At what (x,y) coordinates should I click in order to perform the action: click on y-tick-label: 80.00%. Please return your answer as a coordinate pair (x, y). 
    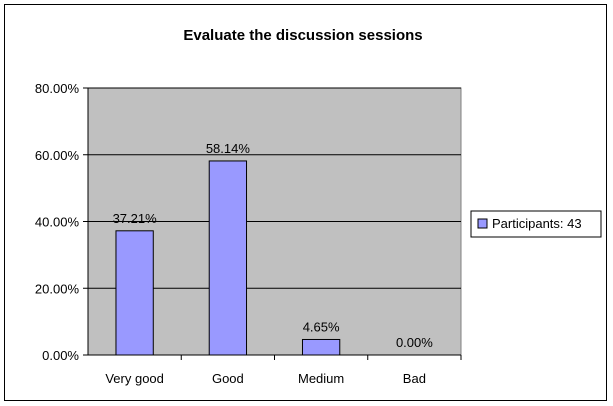
    Looking at the image, I should click on (57, 88).